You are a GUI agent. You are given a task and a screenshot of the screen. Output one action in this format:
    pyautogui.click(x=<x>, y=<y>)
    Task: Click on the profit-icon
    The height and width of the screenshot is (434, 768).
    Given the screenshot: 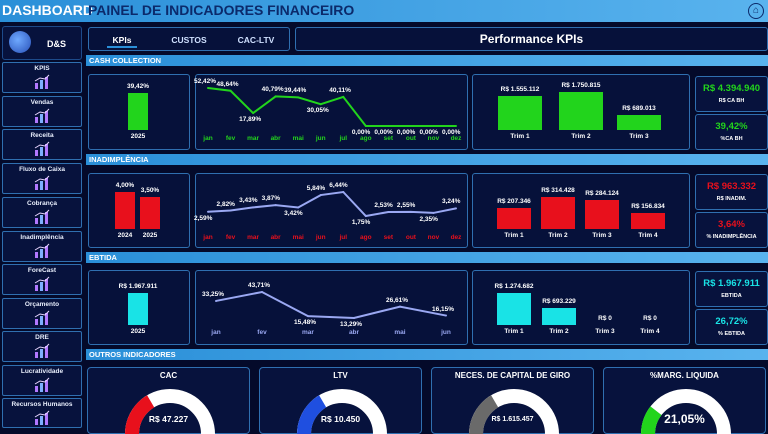 What is the action you would take?
    pyautogui.click(x=42, y=385)
    